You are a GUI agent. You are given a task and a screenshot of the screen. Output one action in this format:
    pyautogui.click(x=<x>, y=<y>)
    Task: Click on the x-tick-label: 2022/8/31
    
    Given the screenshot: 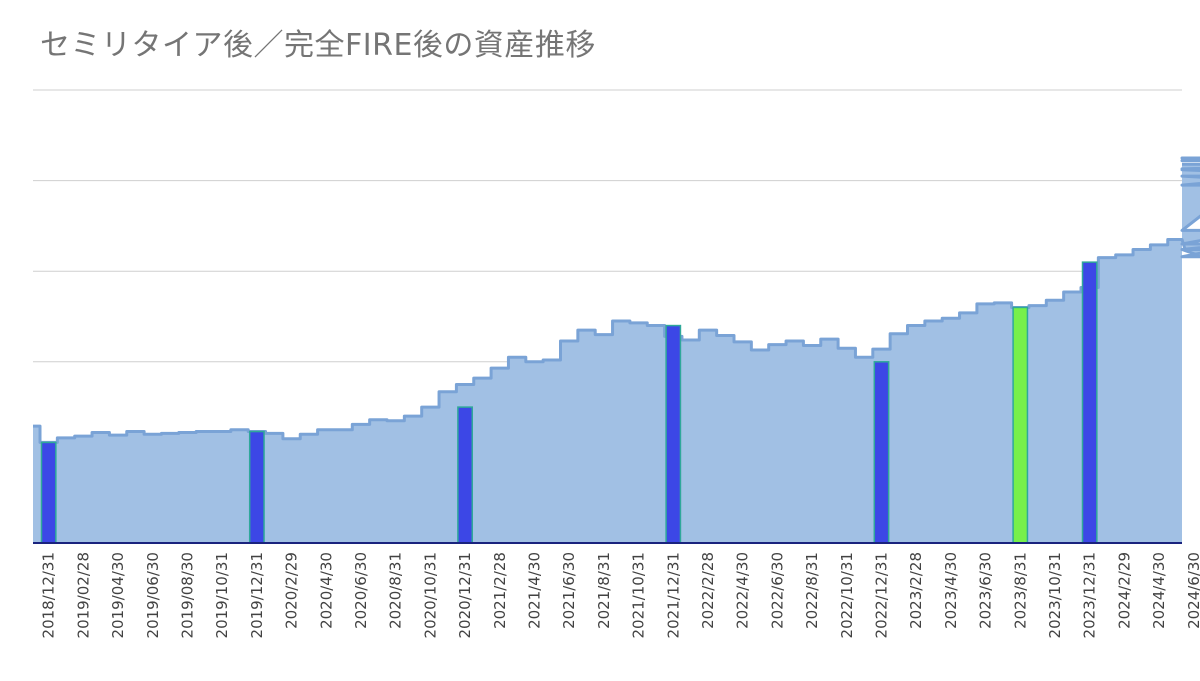 What is the action you would take?
    pyautogui.click(x=812, y=590)
    